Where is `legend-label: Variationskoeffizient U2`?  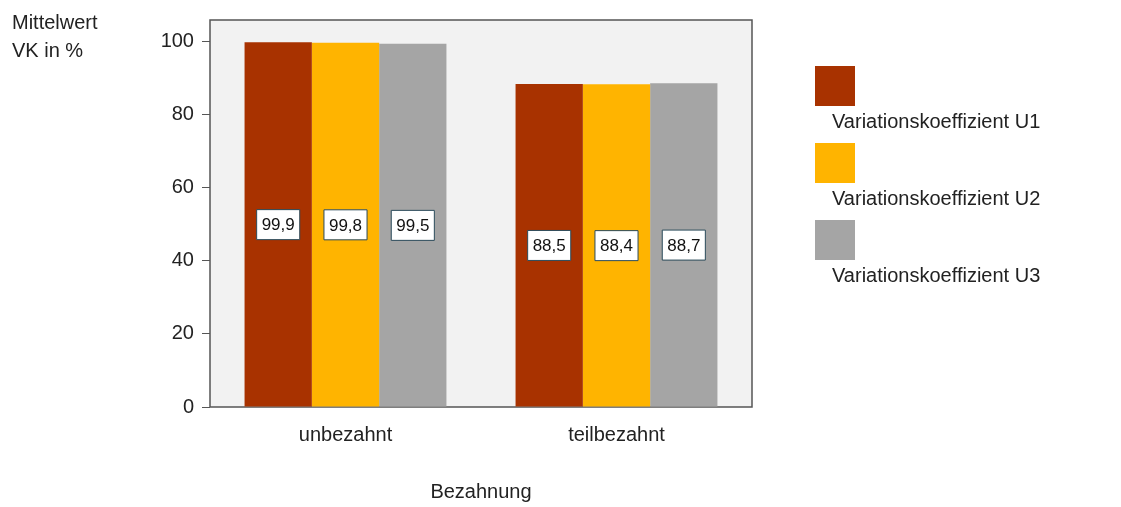 legend-label: Variationskoeffizient U2 is located at coordinates (936, 198).